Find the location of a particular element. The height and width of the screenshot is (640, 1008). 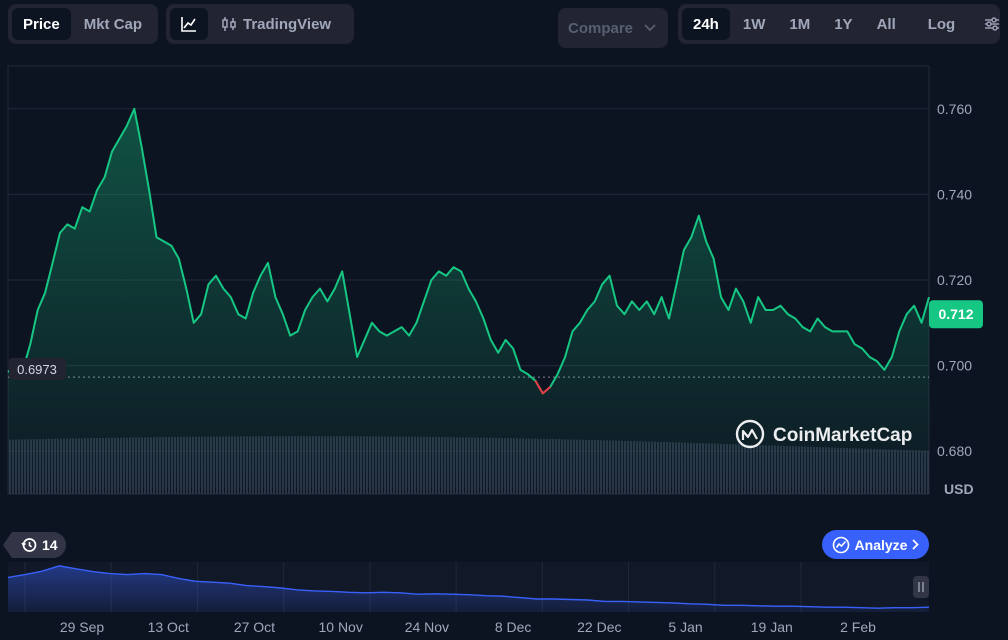

reference-price-badge: 0.6973 is located at coordinates (37, 369).